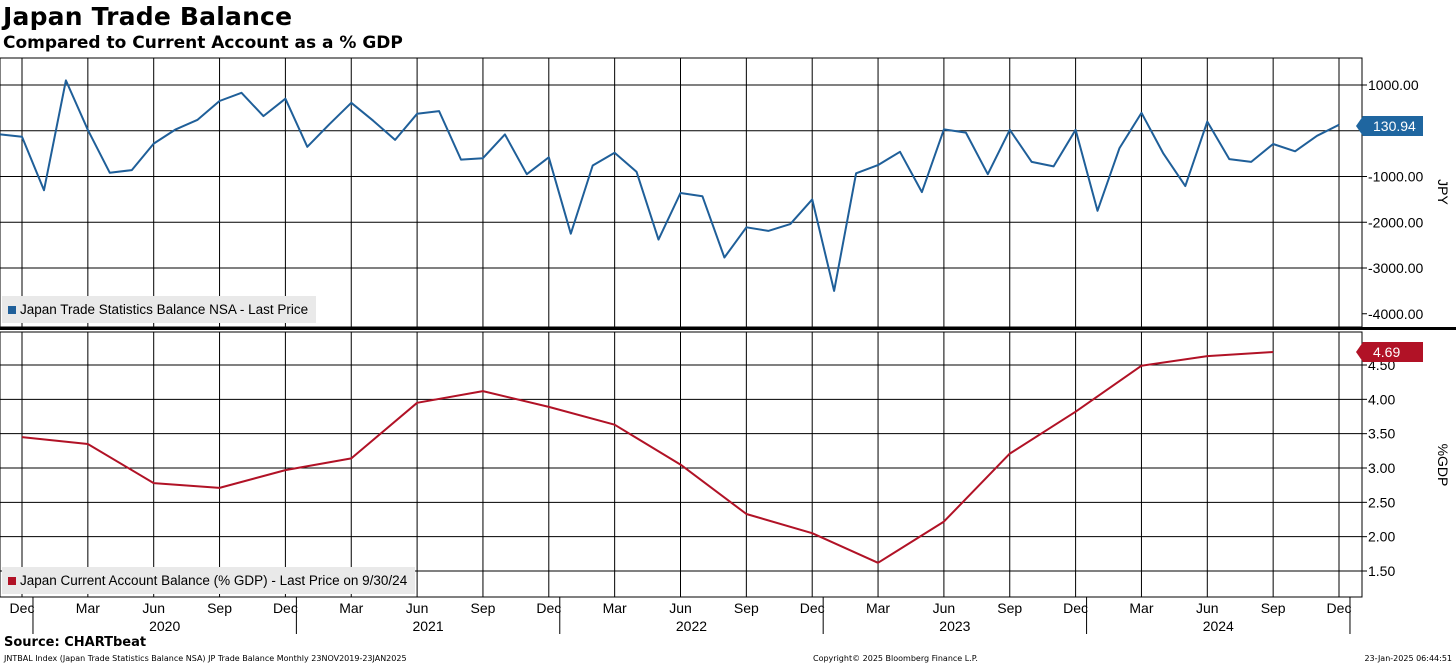 The image size is (1456, 665). I want to click on chart-title: Japan Trade Balance, so click(148, 16).